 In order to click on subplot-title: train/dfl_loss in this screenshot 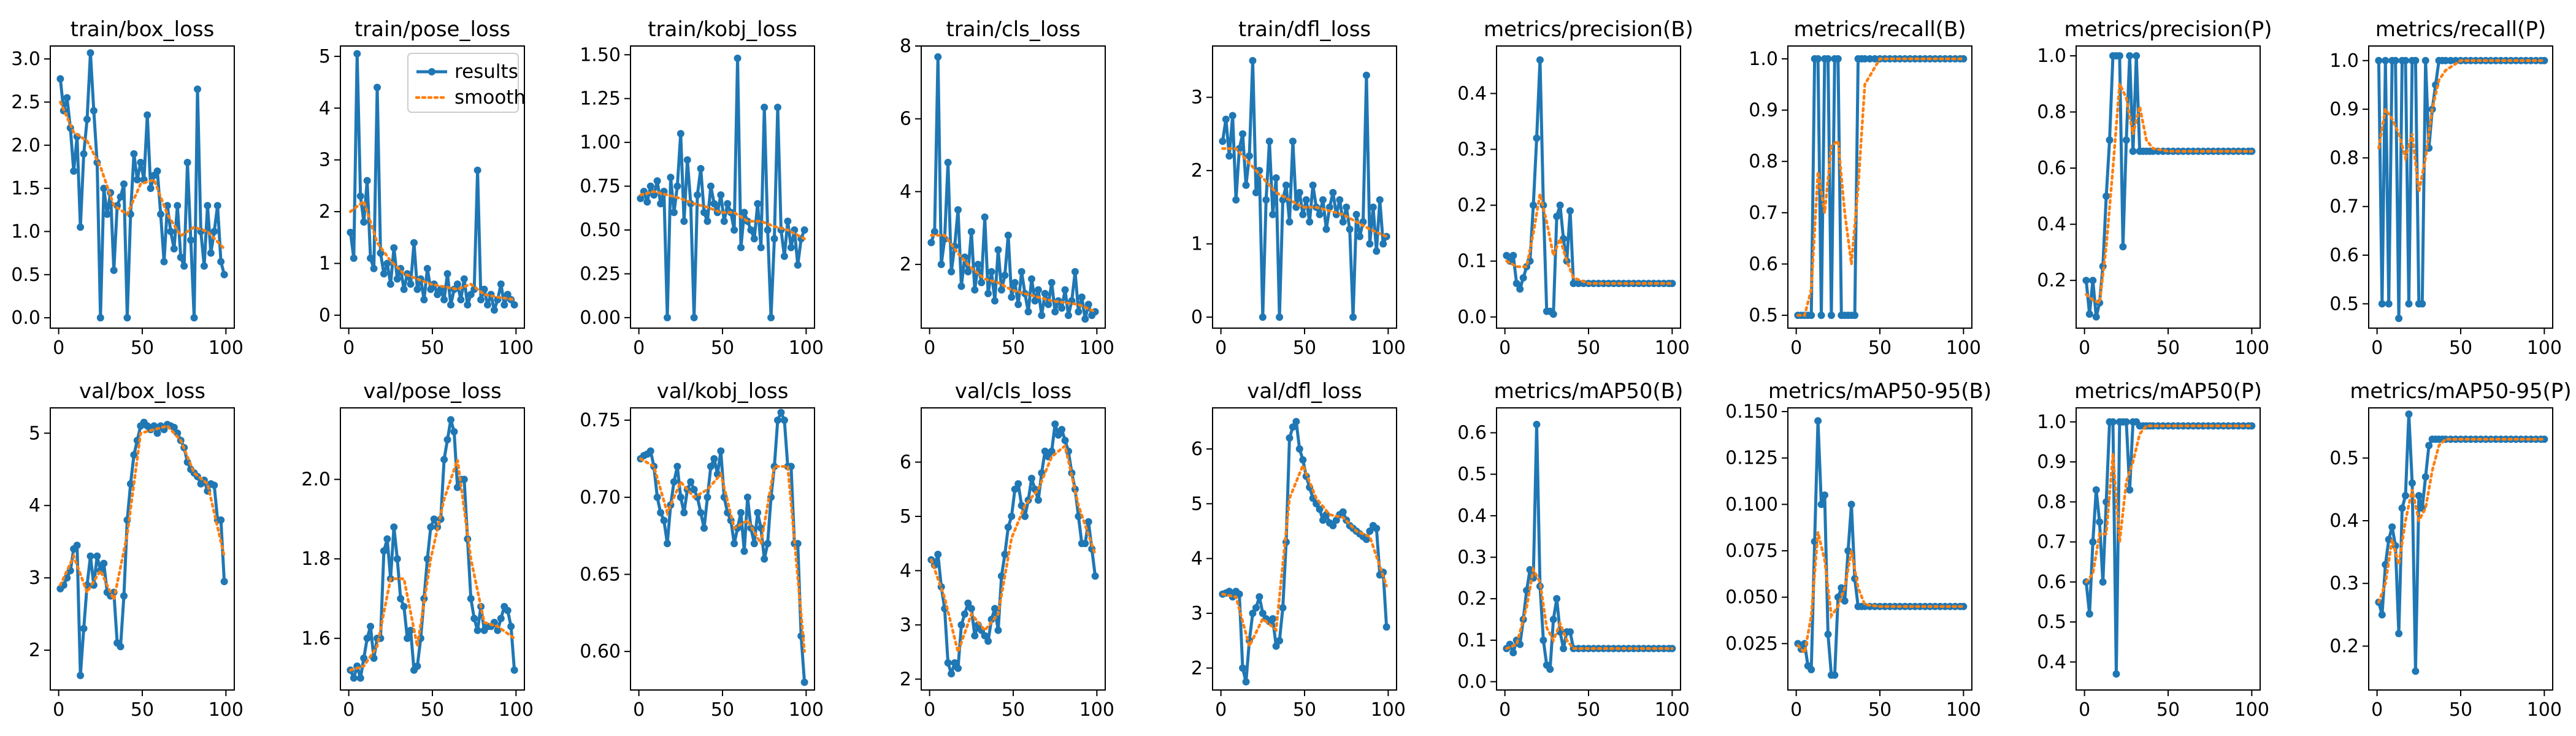, I will do `click(1304, 29)`.